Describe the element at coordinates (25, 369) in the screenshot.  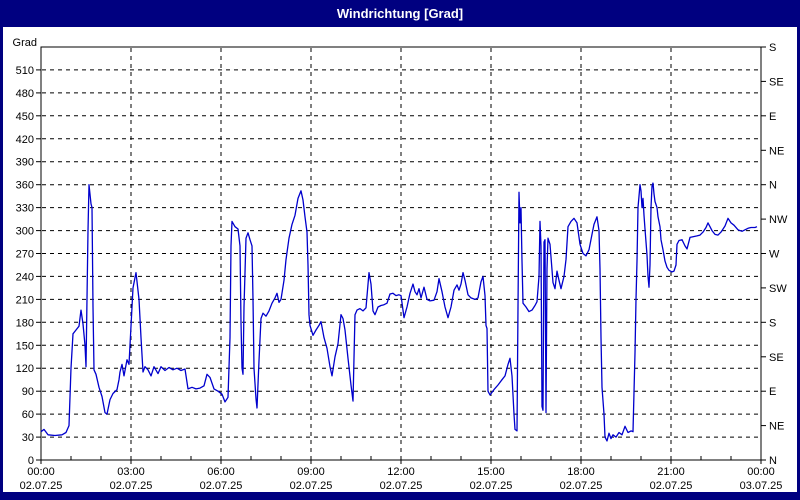
I see `svg-text: 120` at that location.